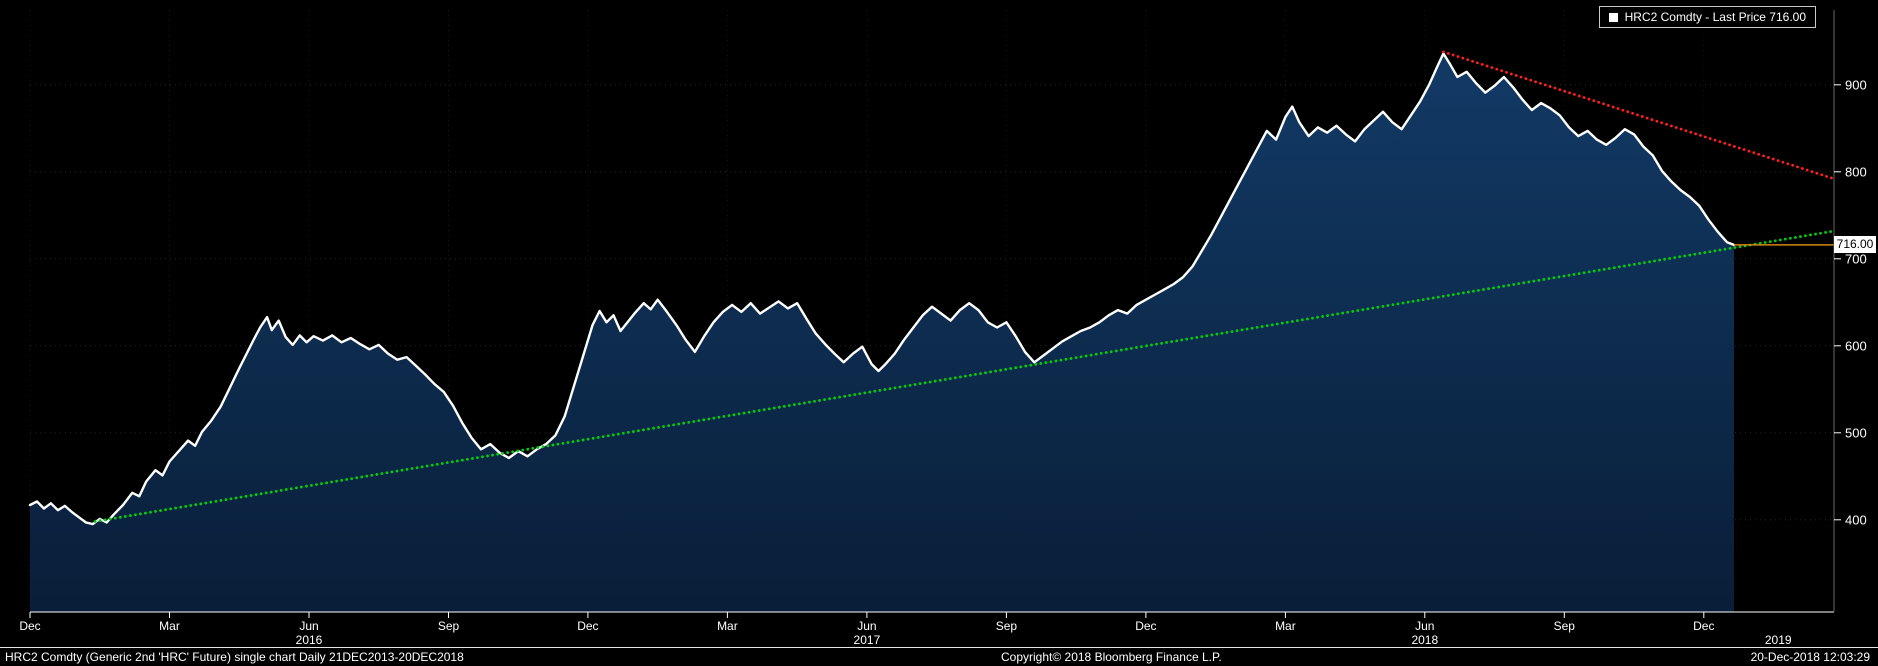 This screenshot has height=666, width=1878. I want to click on y-tick-label: 900, so click(1856, 84).